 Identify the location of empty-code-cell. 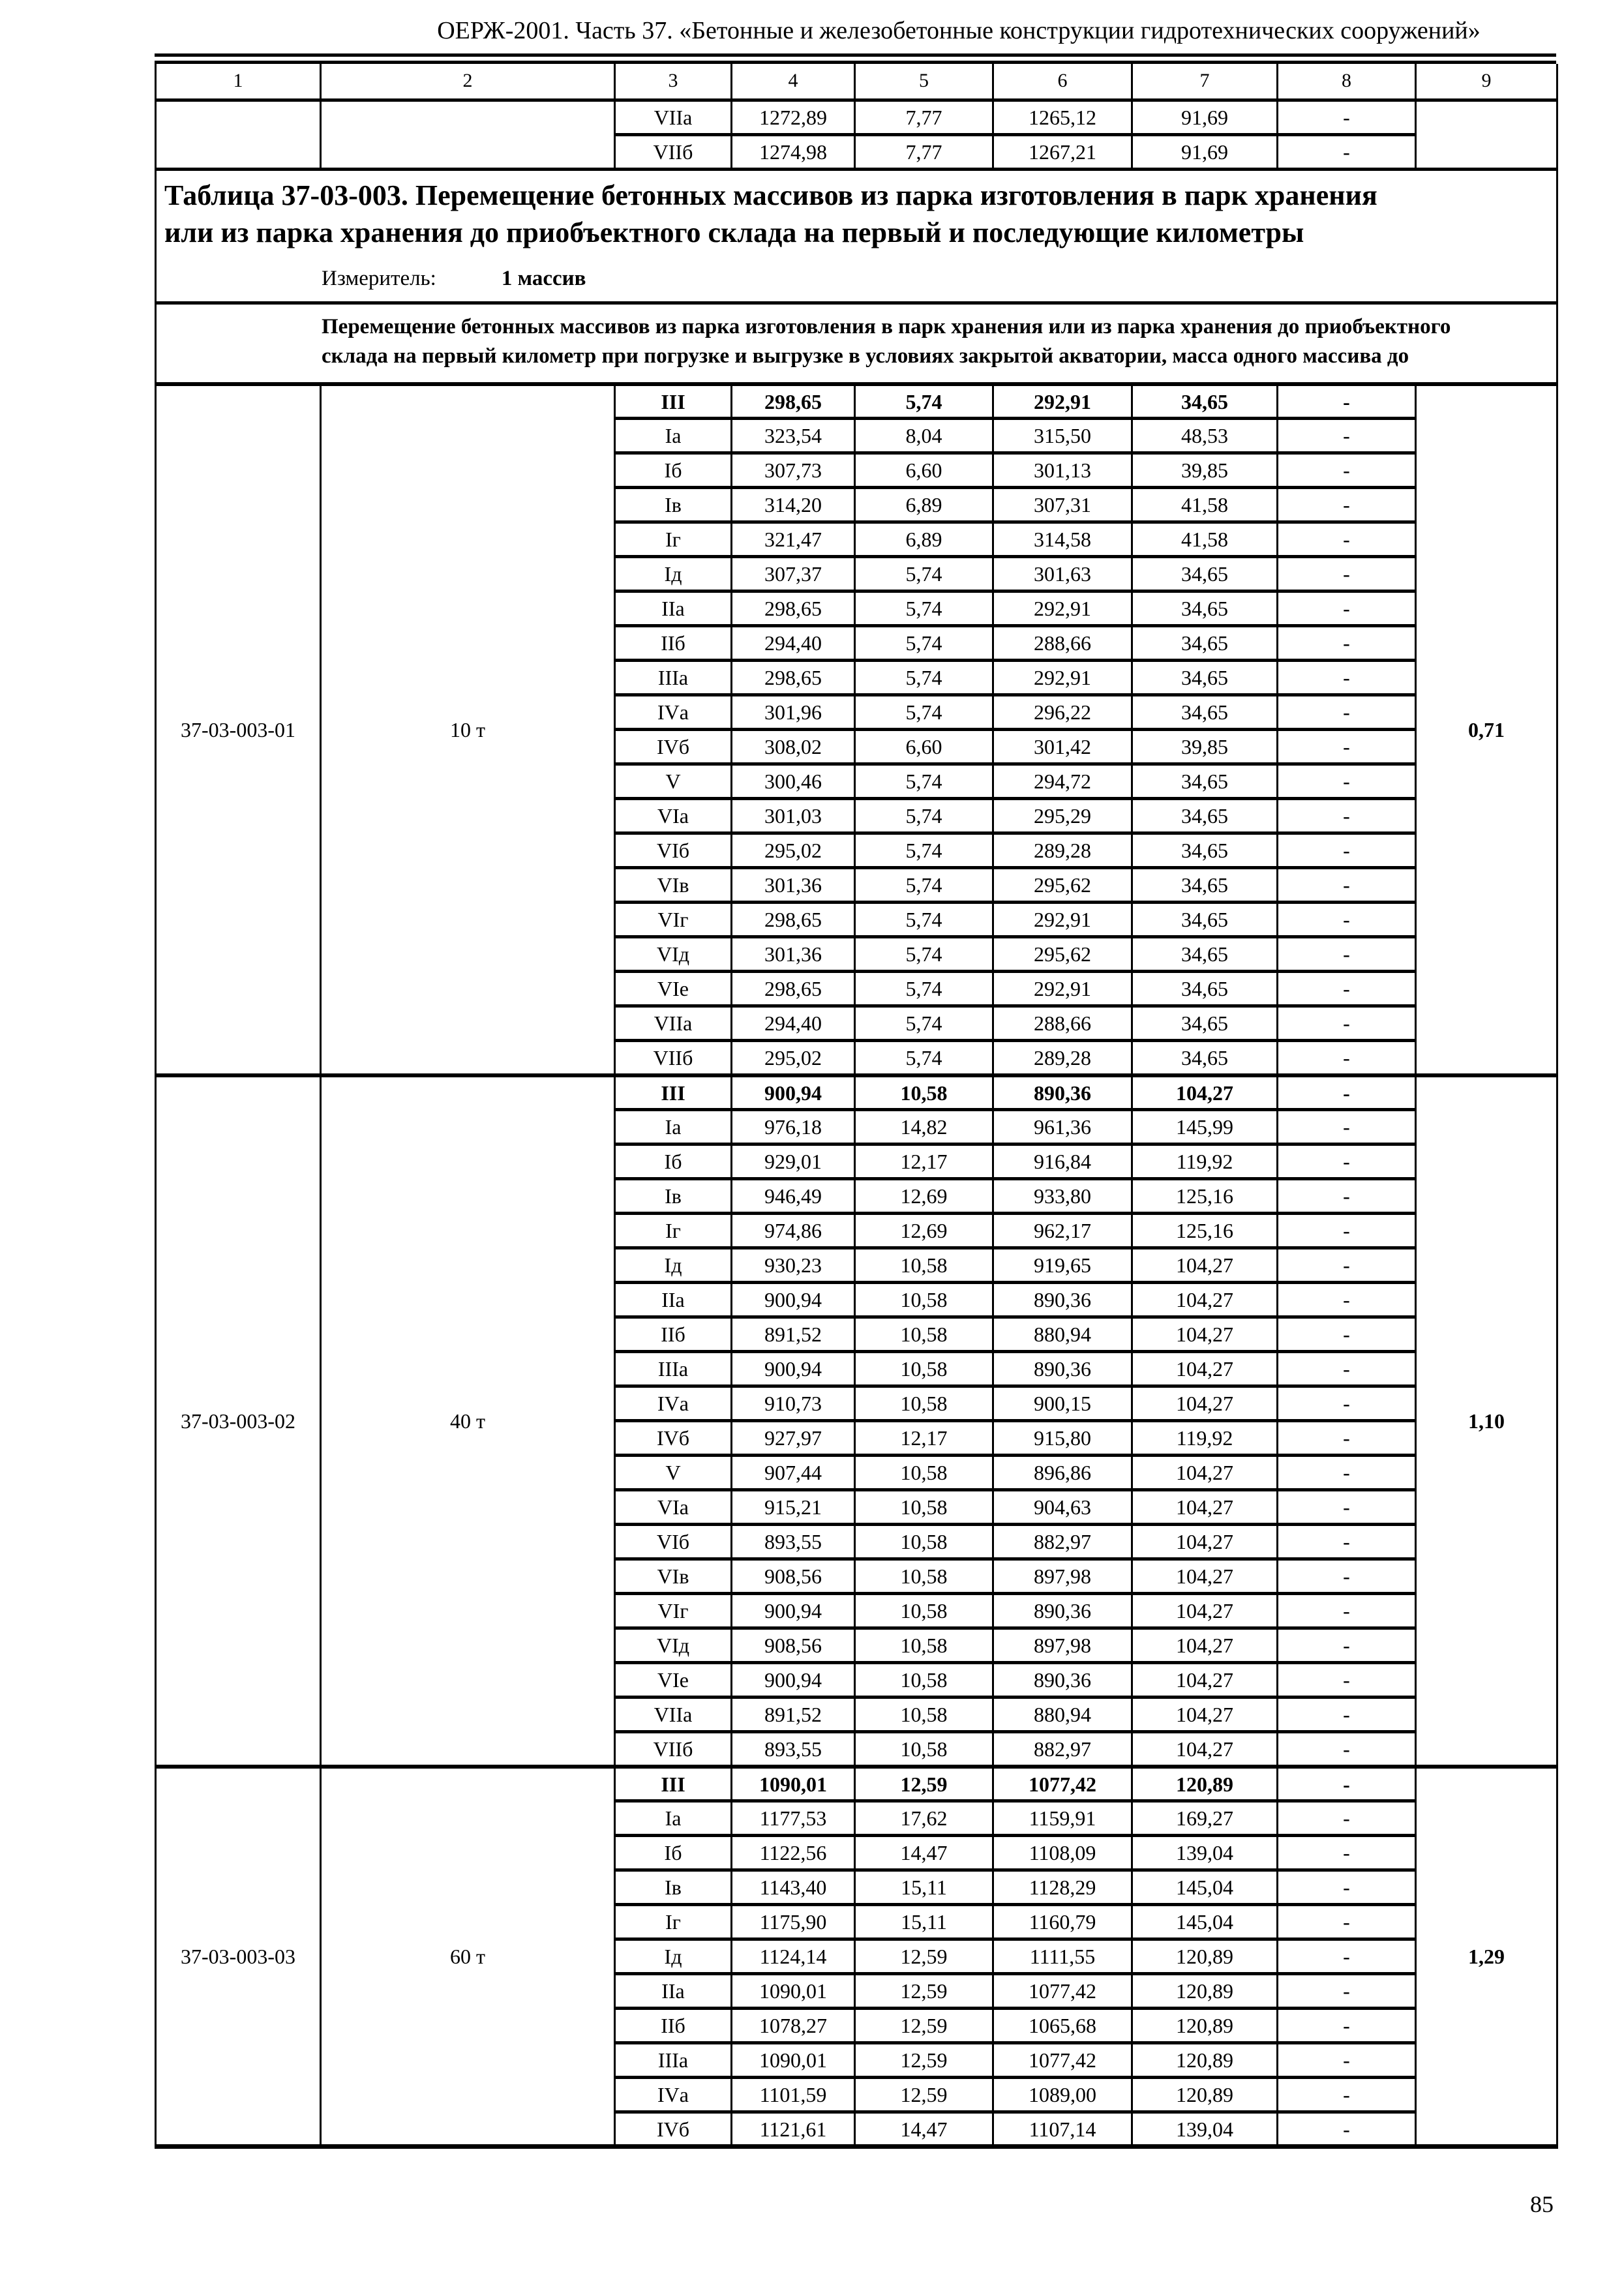
(238, 135).